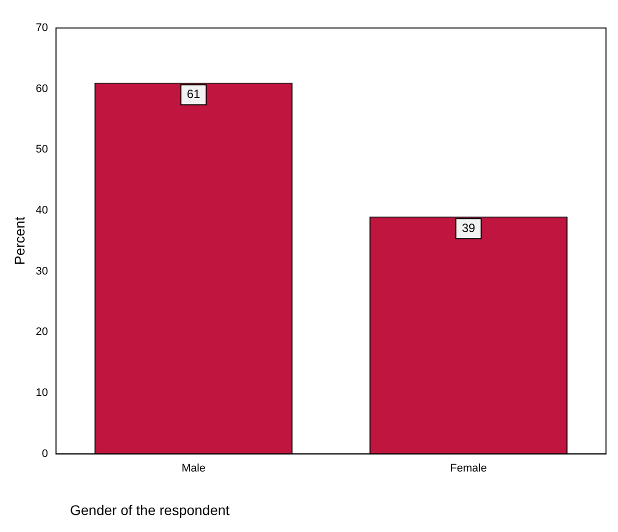  I want to click on y-axis-title: Percent, so click(19, 241).